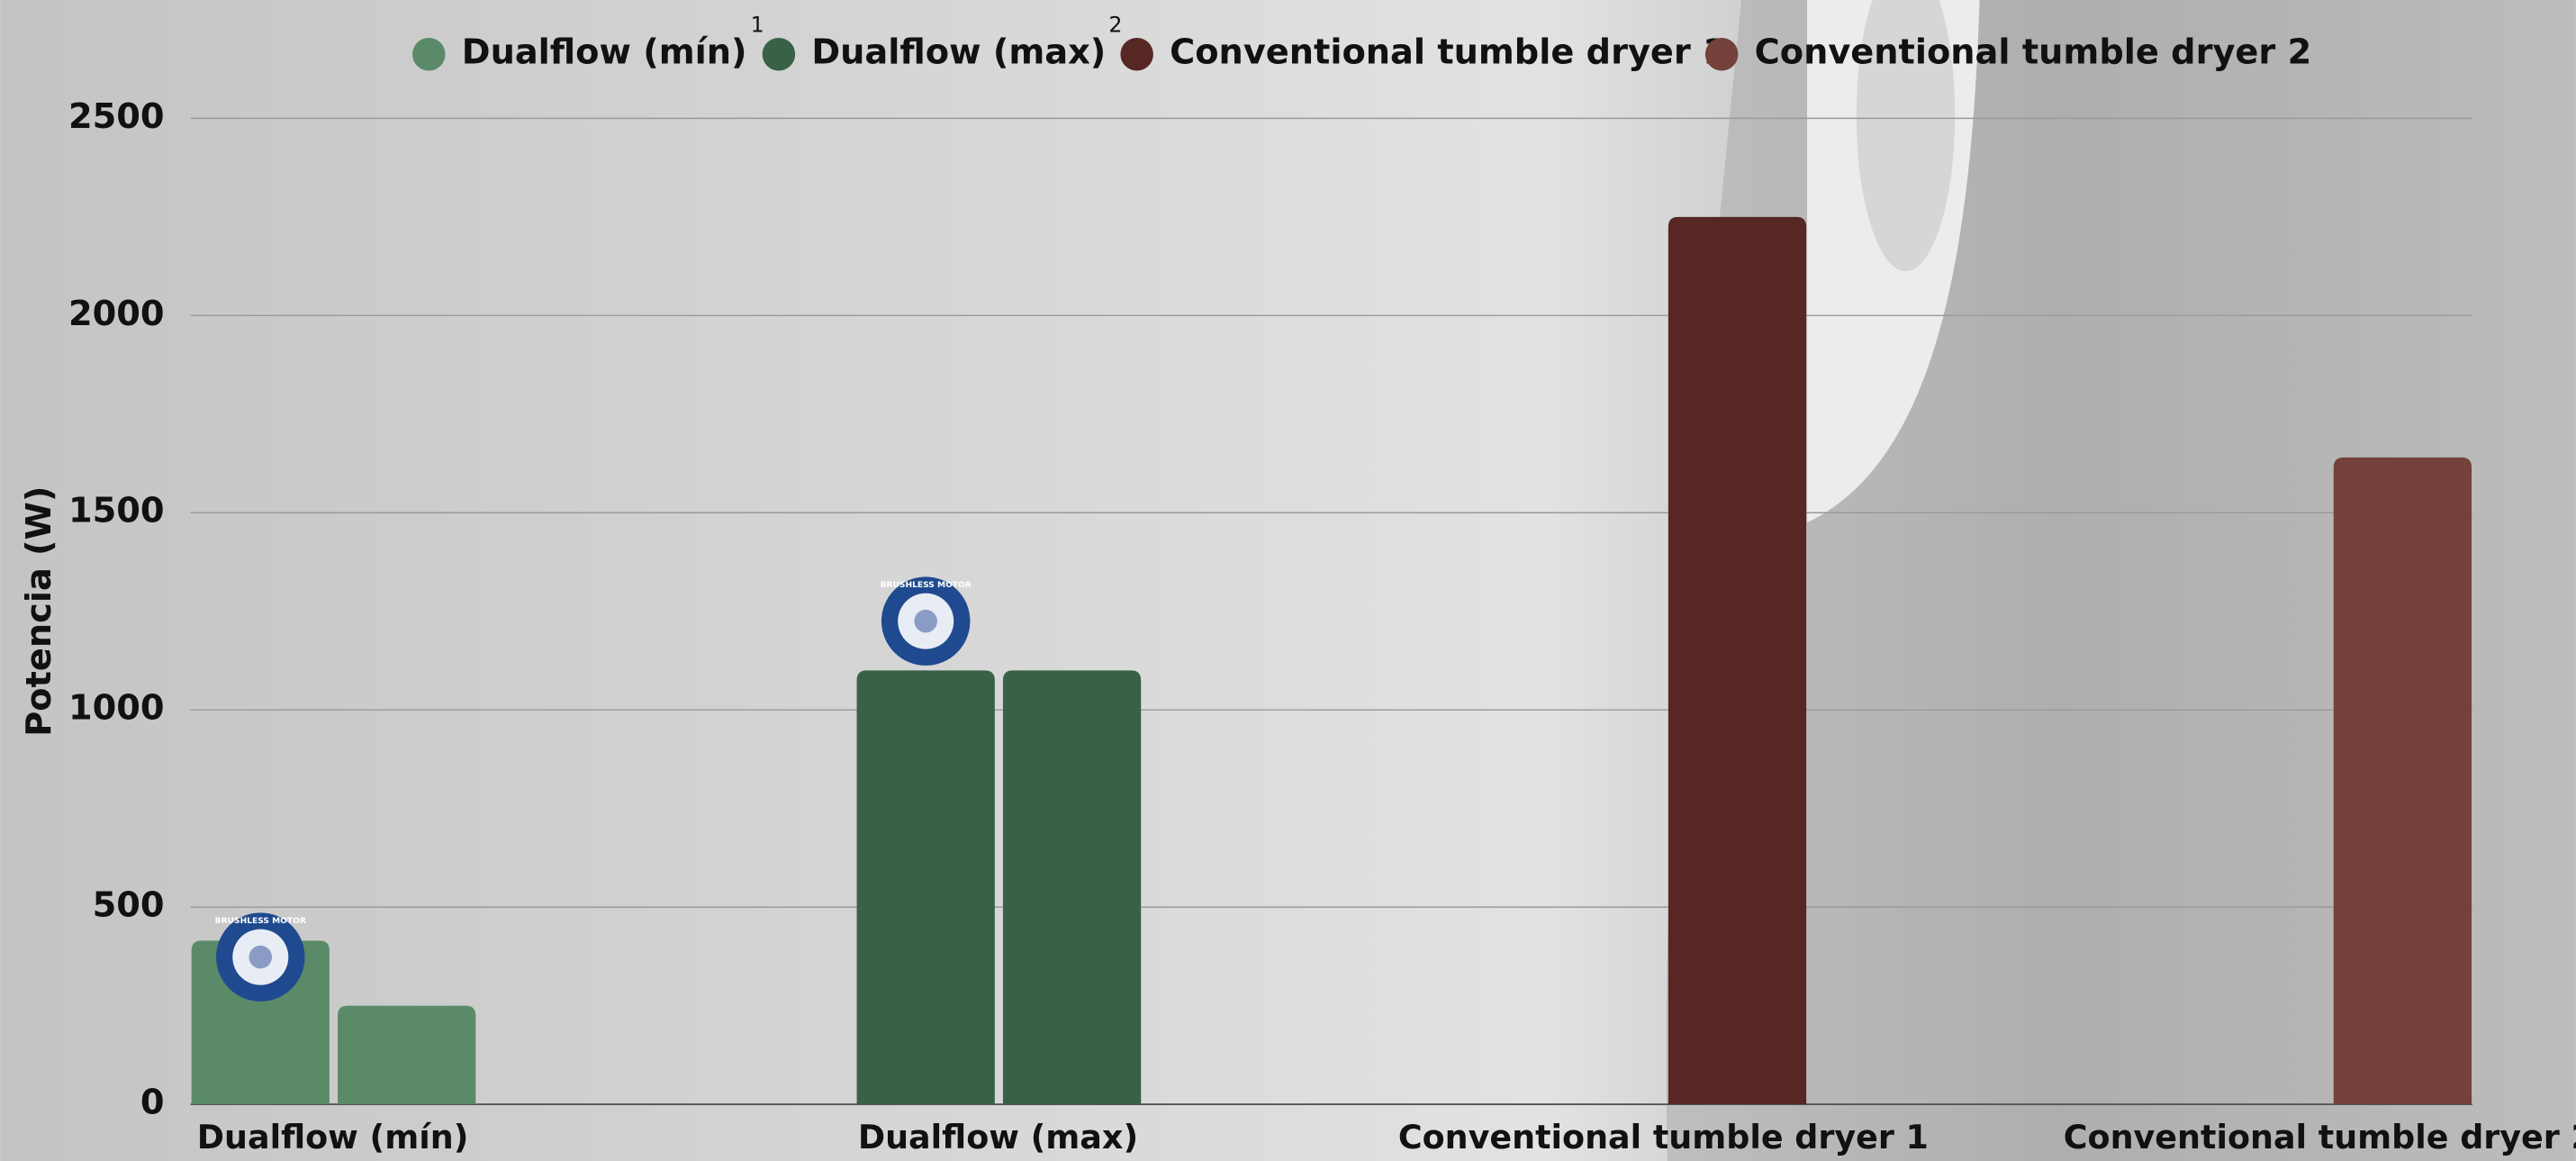  What do you see at coordinates (757, 26) in the screenshot?
I see `legend-note: 1` at bounding box center [757, 26].